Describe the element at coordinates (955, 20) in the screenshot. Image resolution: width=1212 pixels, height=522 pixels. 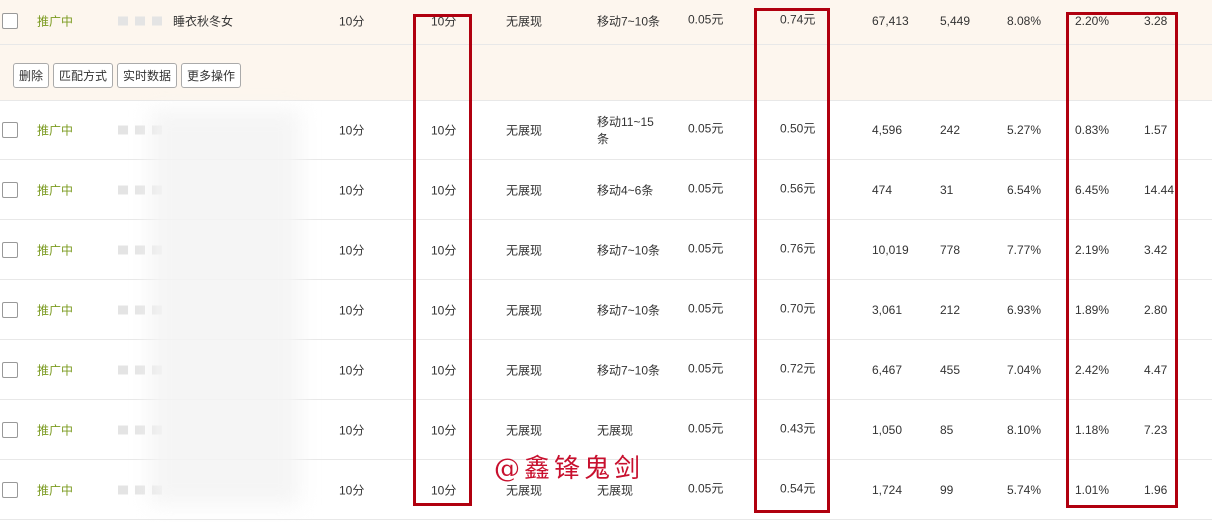
I see `table-cell: 5,449` at that location.